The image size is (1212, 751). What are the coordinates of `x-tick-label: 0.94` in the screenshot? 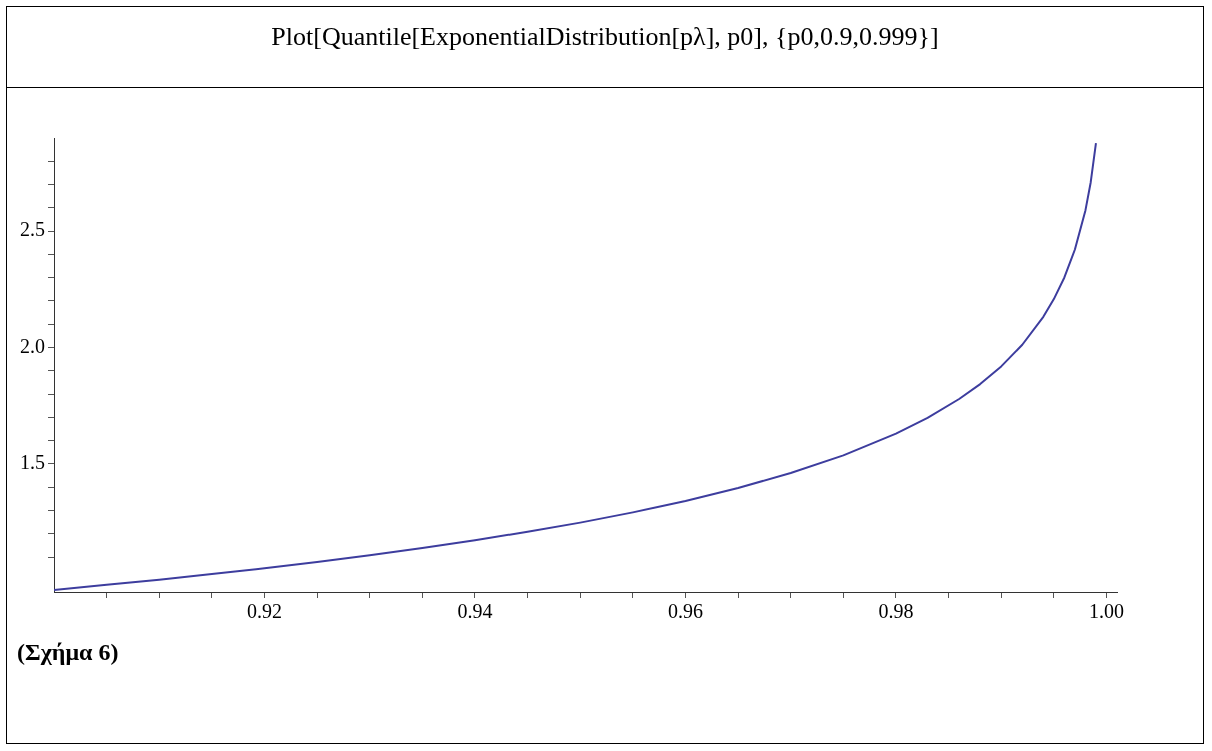 It's located at (475, 611).